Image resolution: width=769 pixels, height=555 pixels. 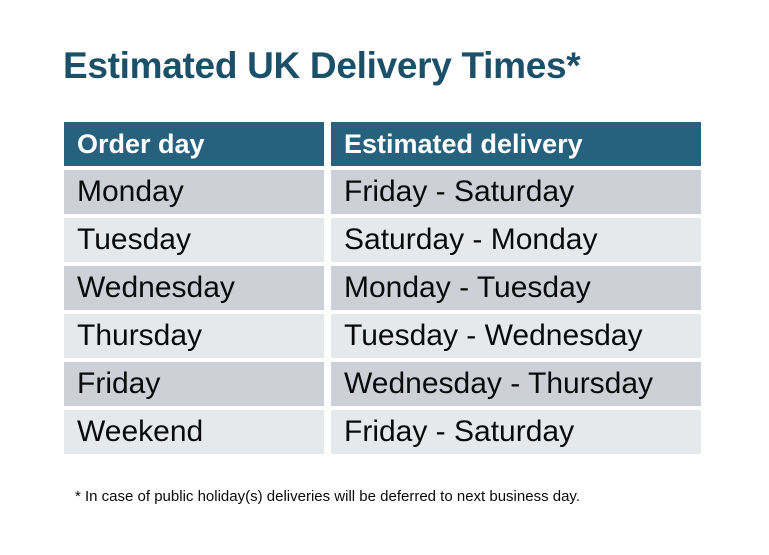 What do you see at coordinates (194, 144) in the screenshot?
I see `header-cell-order-day: Order day` at bounding box center [194, 144].